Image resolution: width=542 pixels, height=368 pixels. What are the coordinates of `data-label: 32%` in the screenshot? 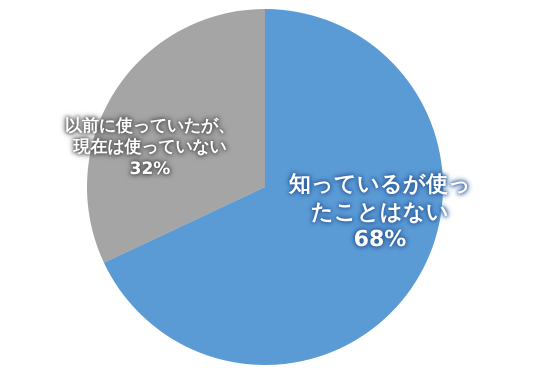 It's located at (150, 169).